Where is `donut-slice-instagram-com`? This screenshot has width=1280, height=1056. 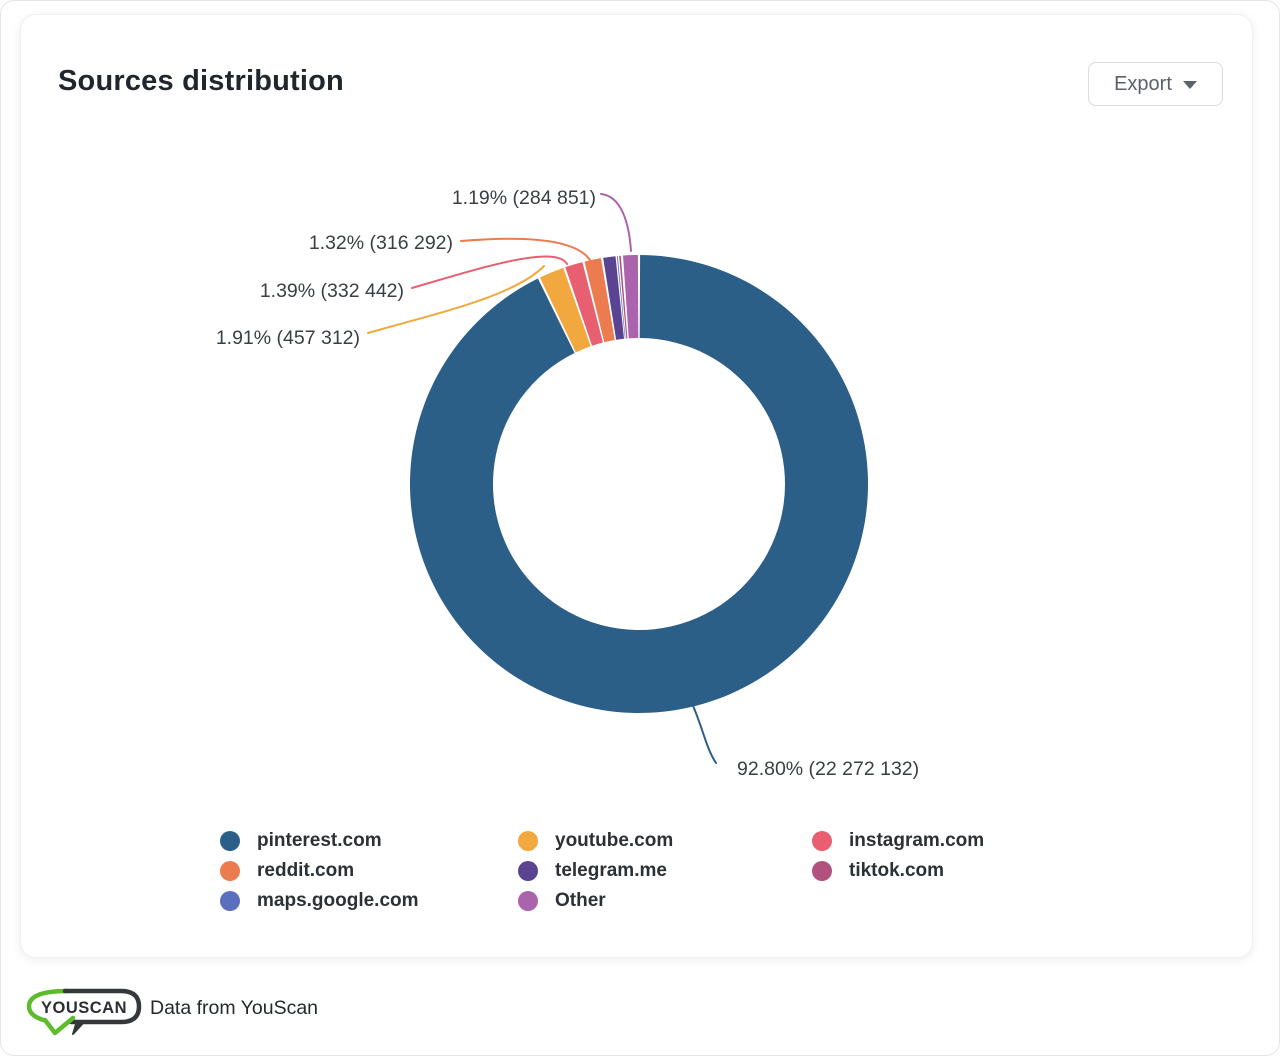 donut-slice-instagram-com is located at coordinates (584, 304).